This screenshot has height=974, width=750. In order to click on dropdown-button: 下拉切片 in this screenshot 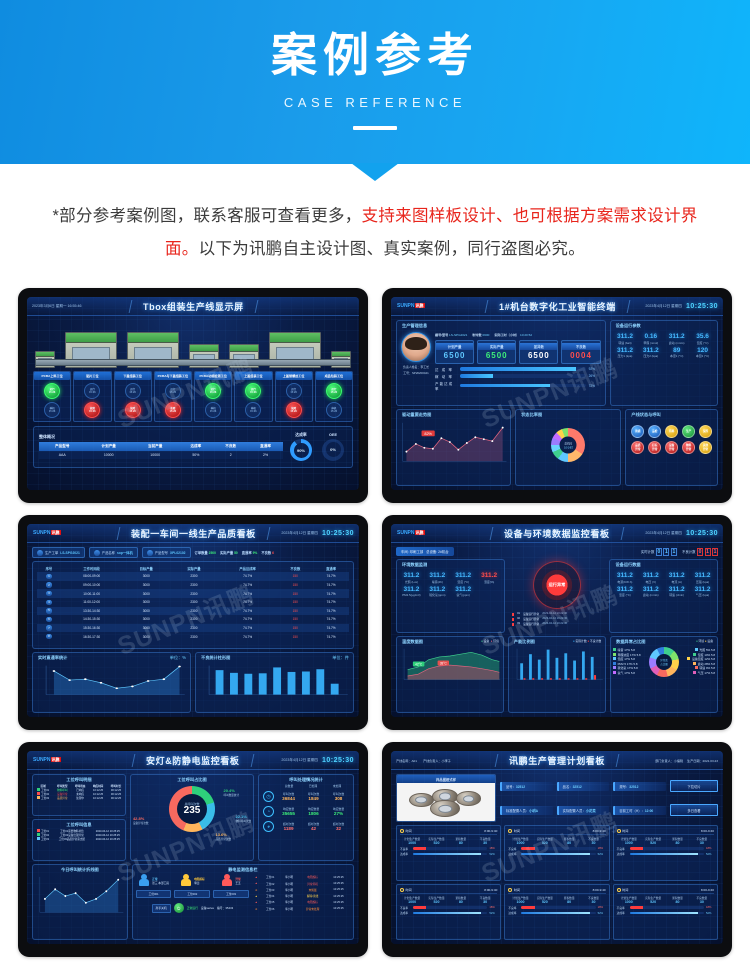, I will do `click(694, 786)`.